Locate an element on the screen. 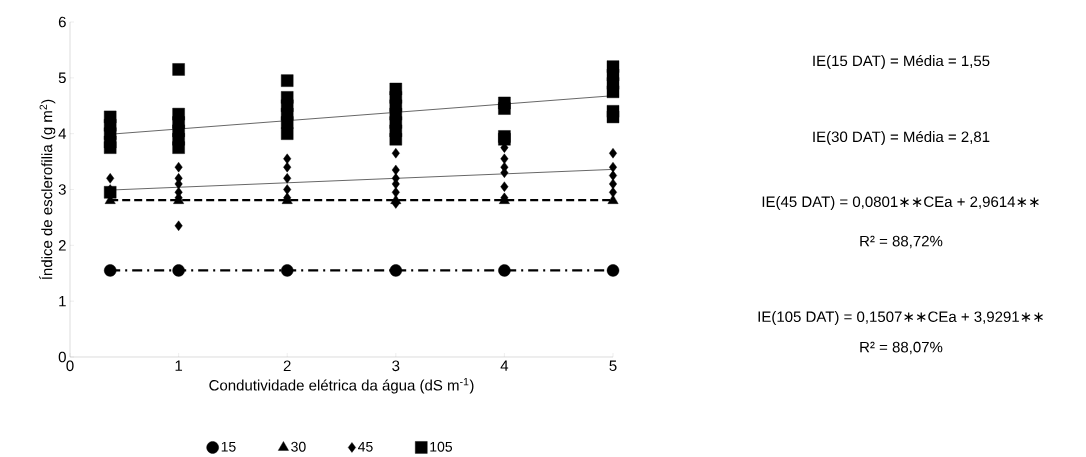 The image size is (1086, 457). text: IE(105 DAT) = 0,1507∗∗CEa + 3,9291∗∗ is located at coordinates (900, 317).